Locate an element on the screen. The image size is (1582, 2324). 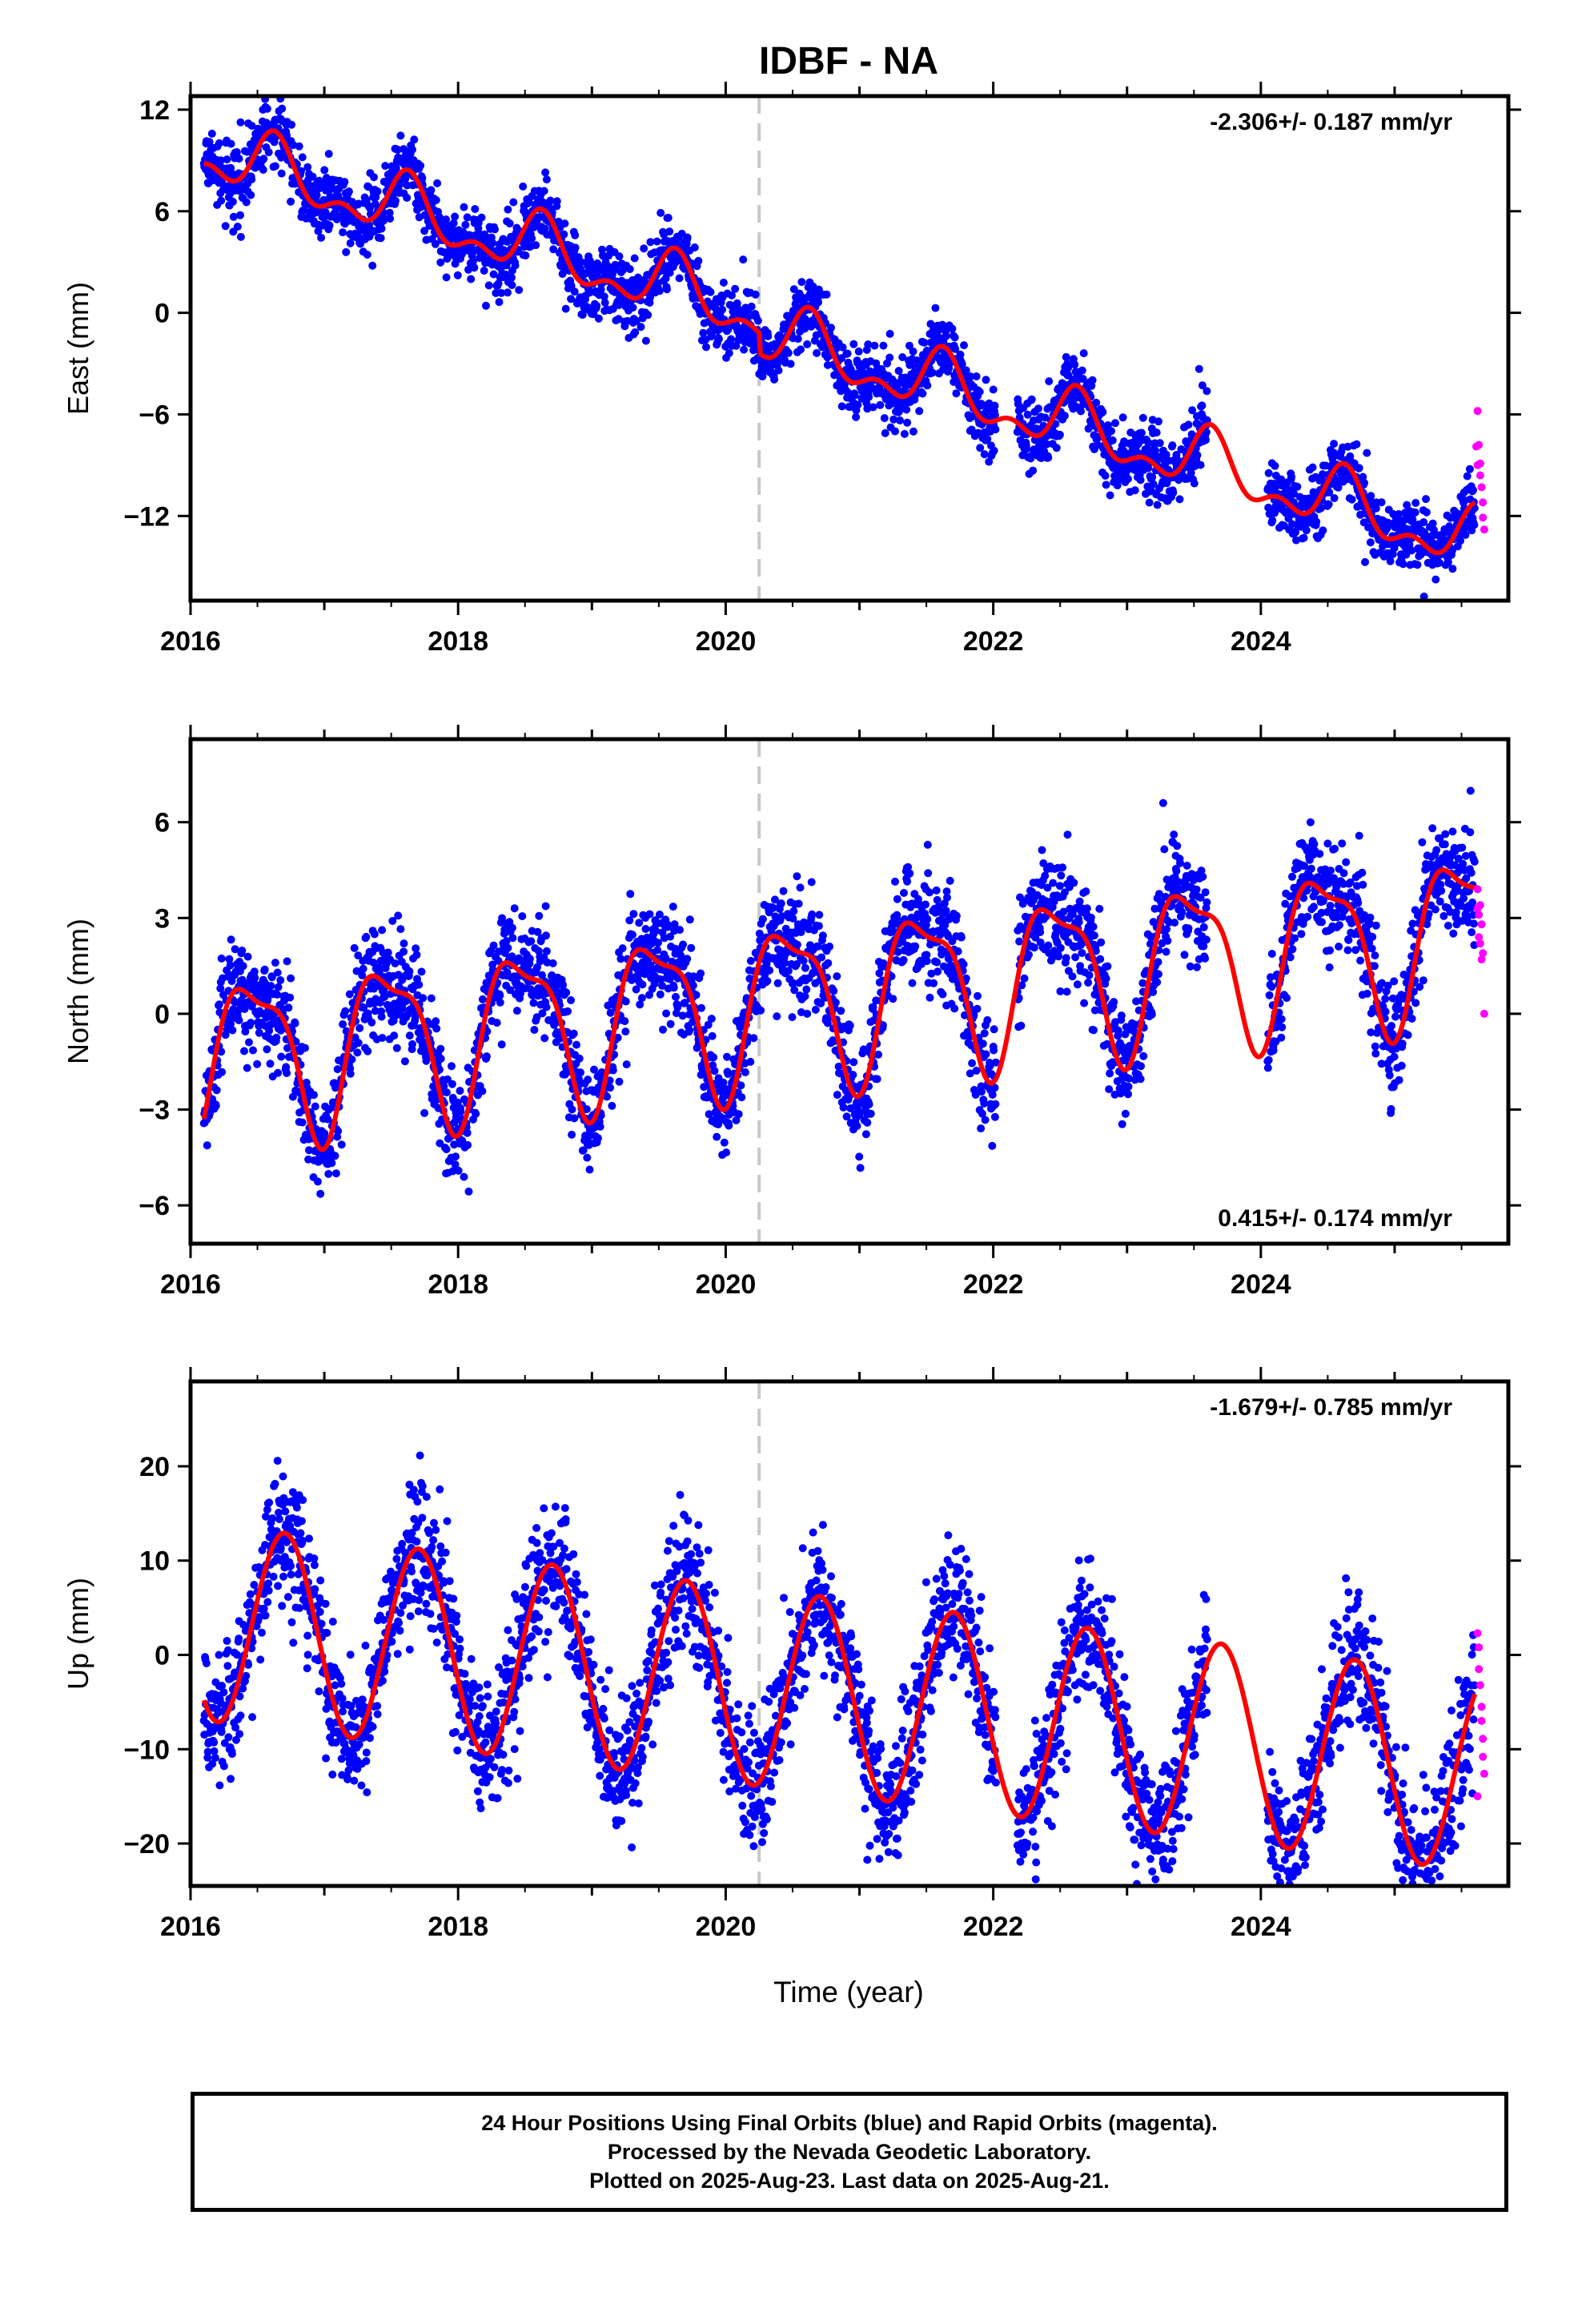
rapid-point is located at coordinates (1476, 446).